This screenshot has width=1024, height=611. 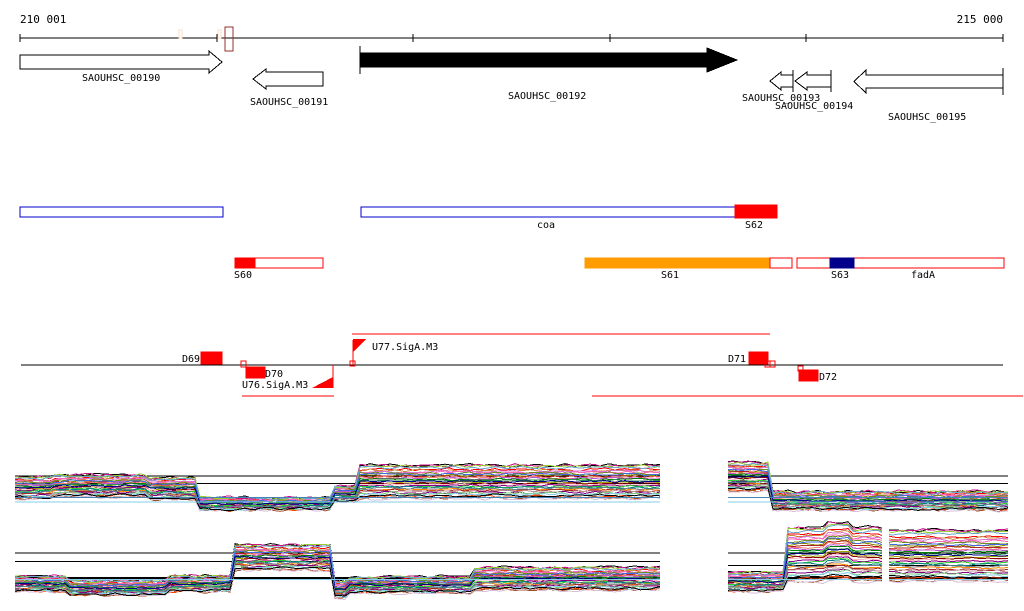 I want to click on track-label: S60, so click(x=243, y=275).